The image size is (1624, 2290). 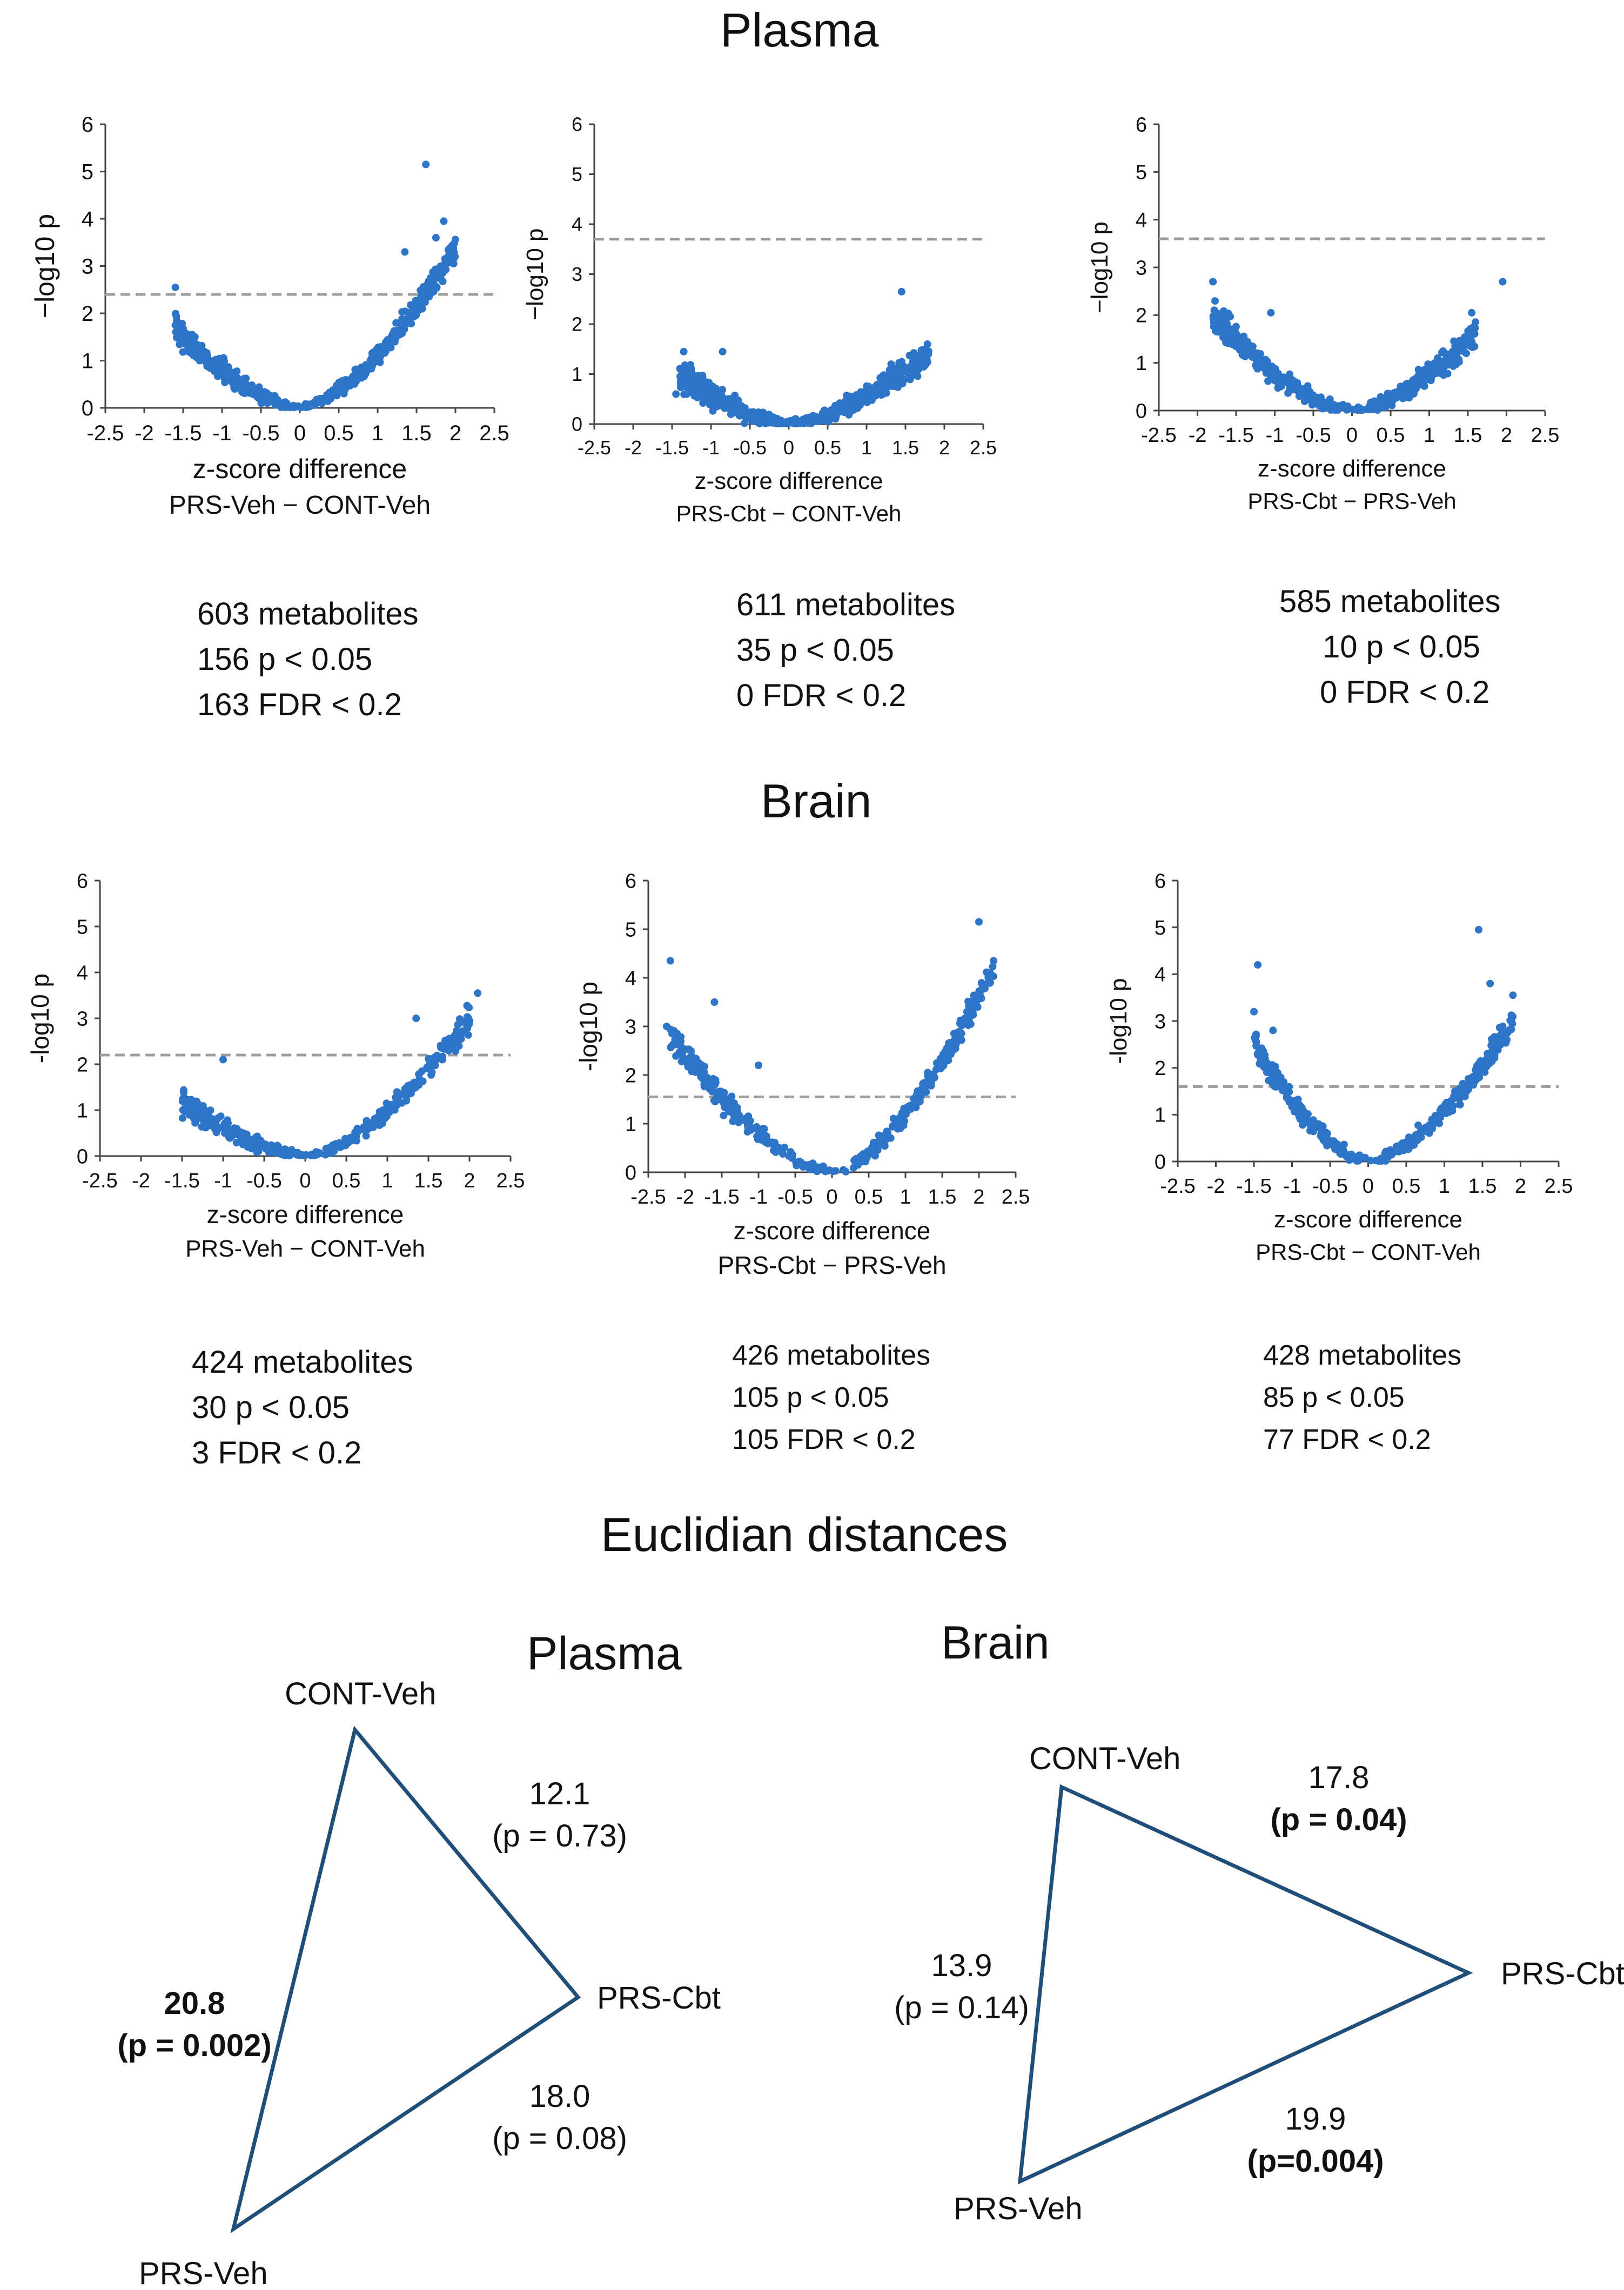 What do you see at coordinates (1018, 2209) in the screenshot?
I see `brain-label-prs-veh: PRS-Veh` at bounding box center [1018, 2209].